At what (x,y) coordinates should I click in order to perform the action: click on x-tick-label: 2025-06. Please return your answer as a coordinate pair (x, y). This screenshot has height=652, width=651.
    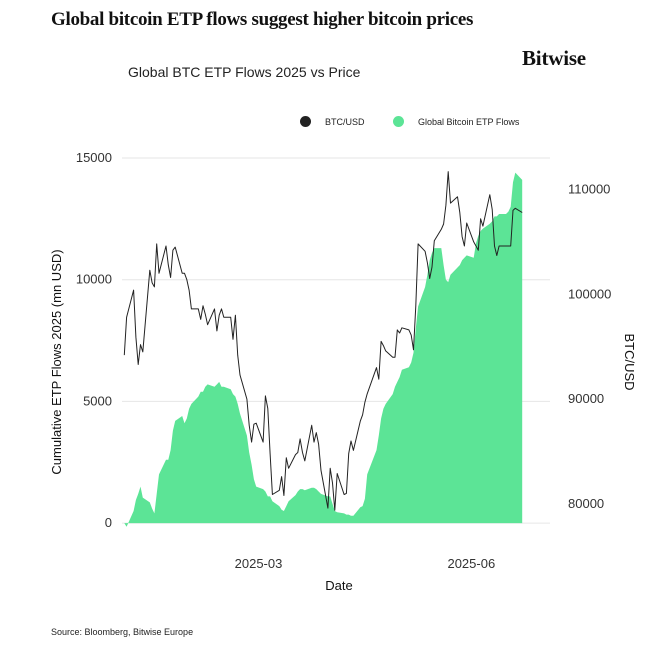
    Looking at the image, I should click on (471, 563).